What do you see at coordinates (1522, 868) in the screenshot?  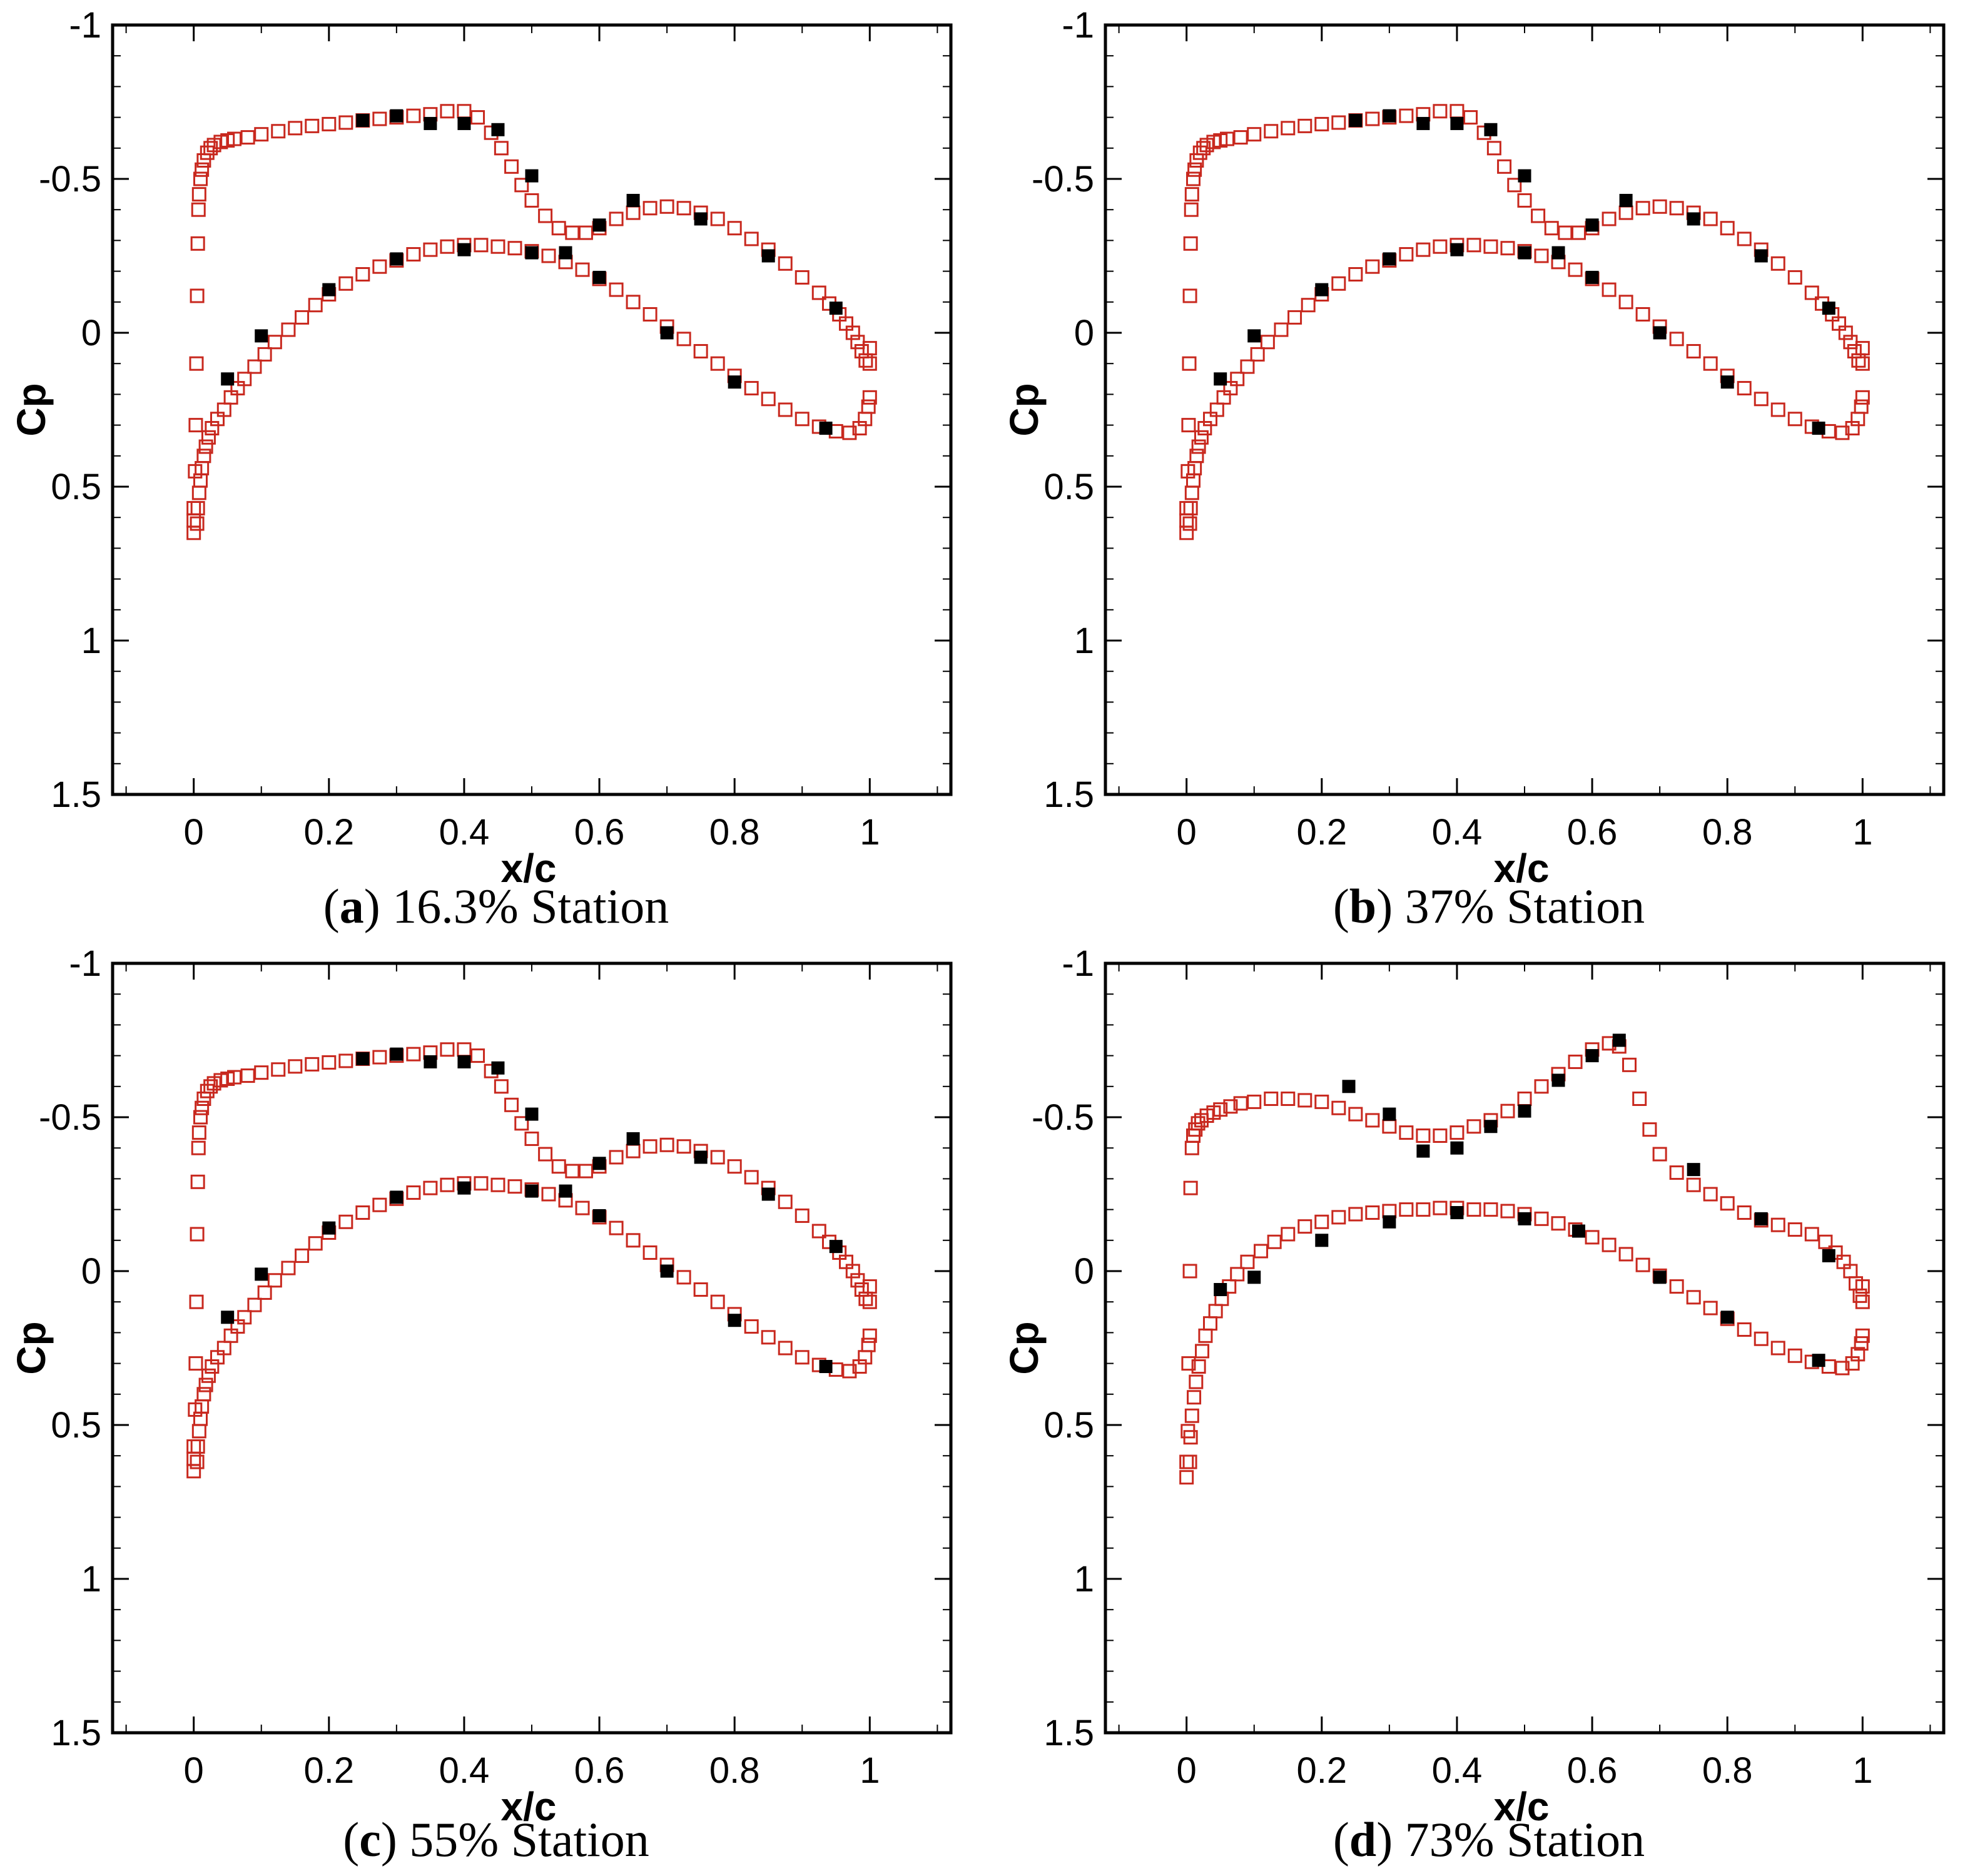 I see `x-axis-title: x/c` at bounding box center [1522, 868].